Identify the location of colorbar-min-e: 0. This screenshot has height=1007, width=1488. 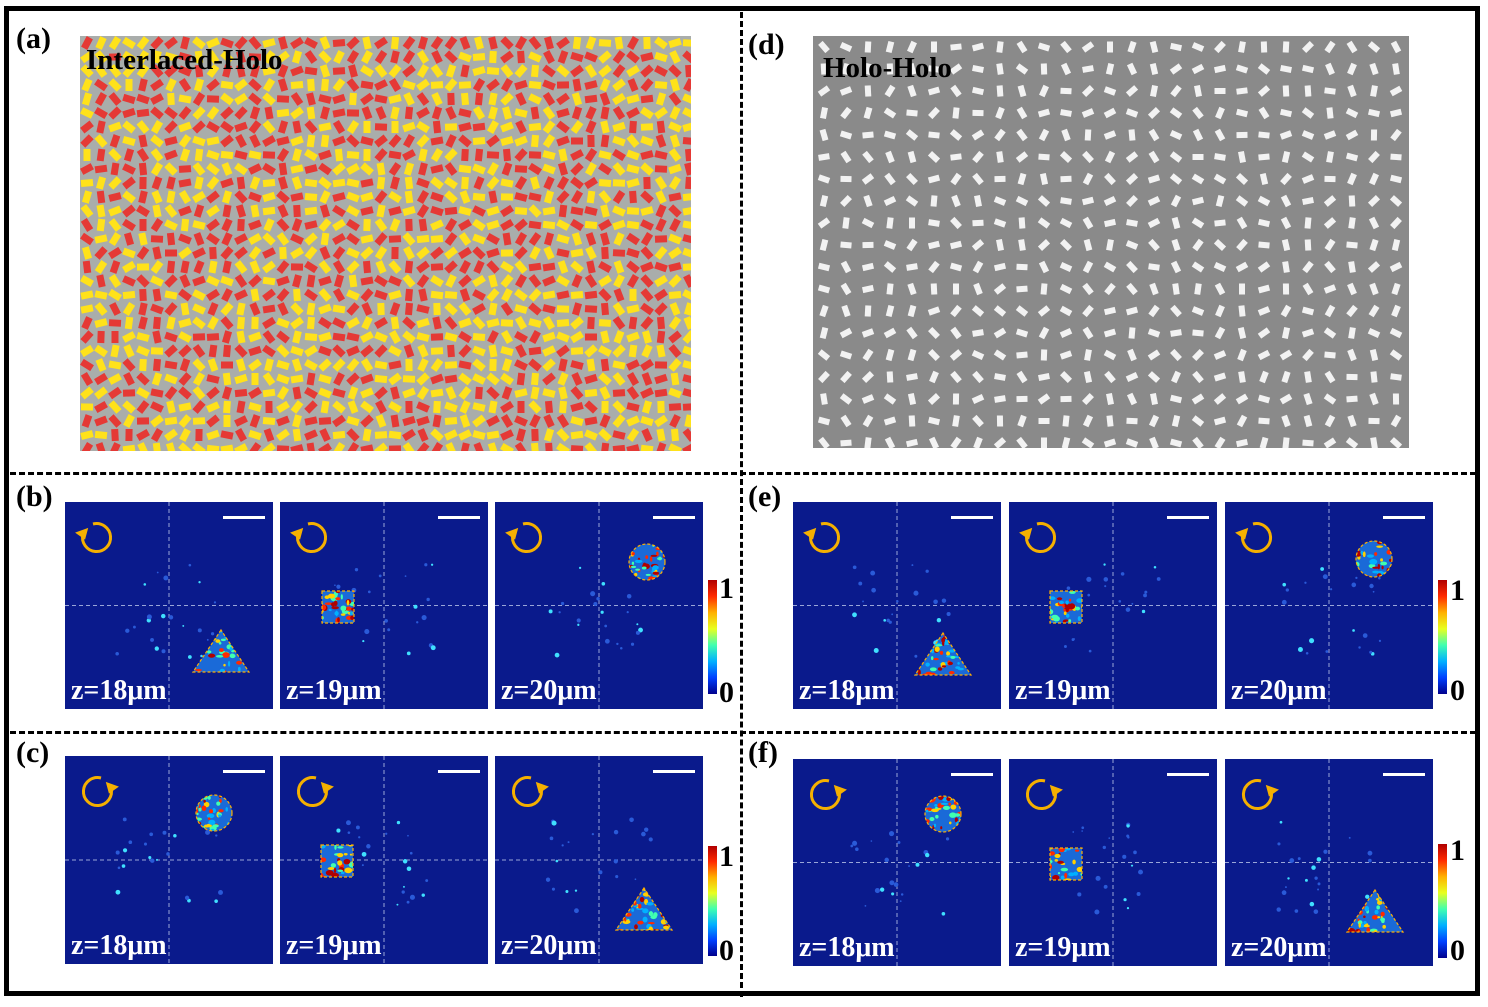
(1457, 690).